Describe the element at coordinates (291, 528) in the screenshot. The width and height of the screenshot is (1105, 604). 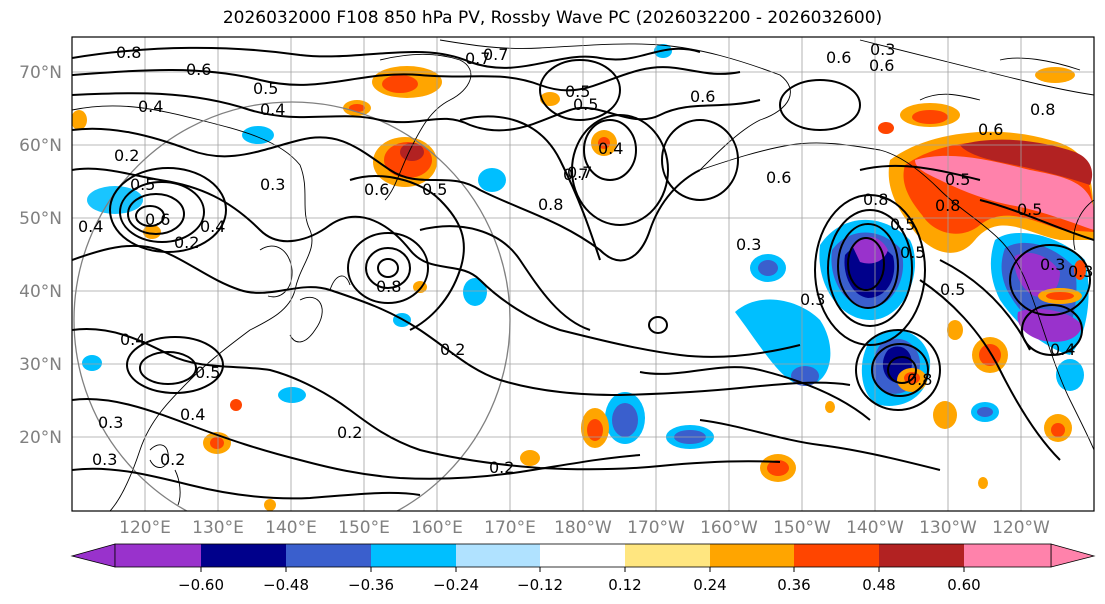
I see `lon-label: 140°E` at that location.